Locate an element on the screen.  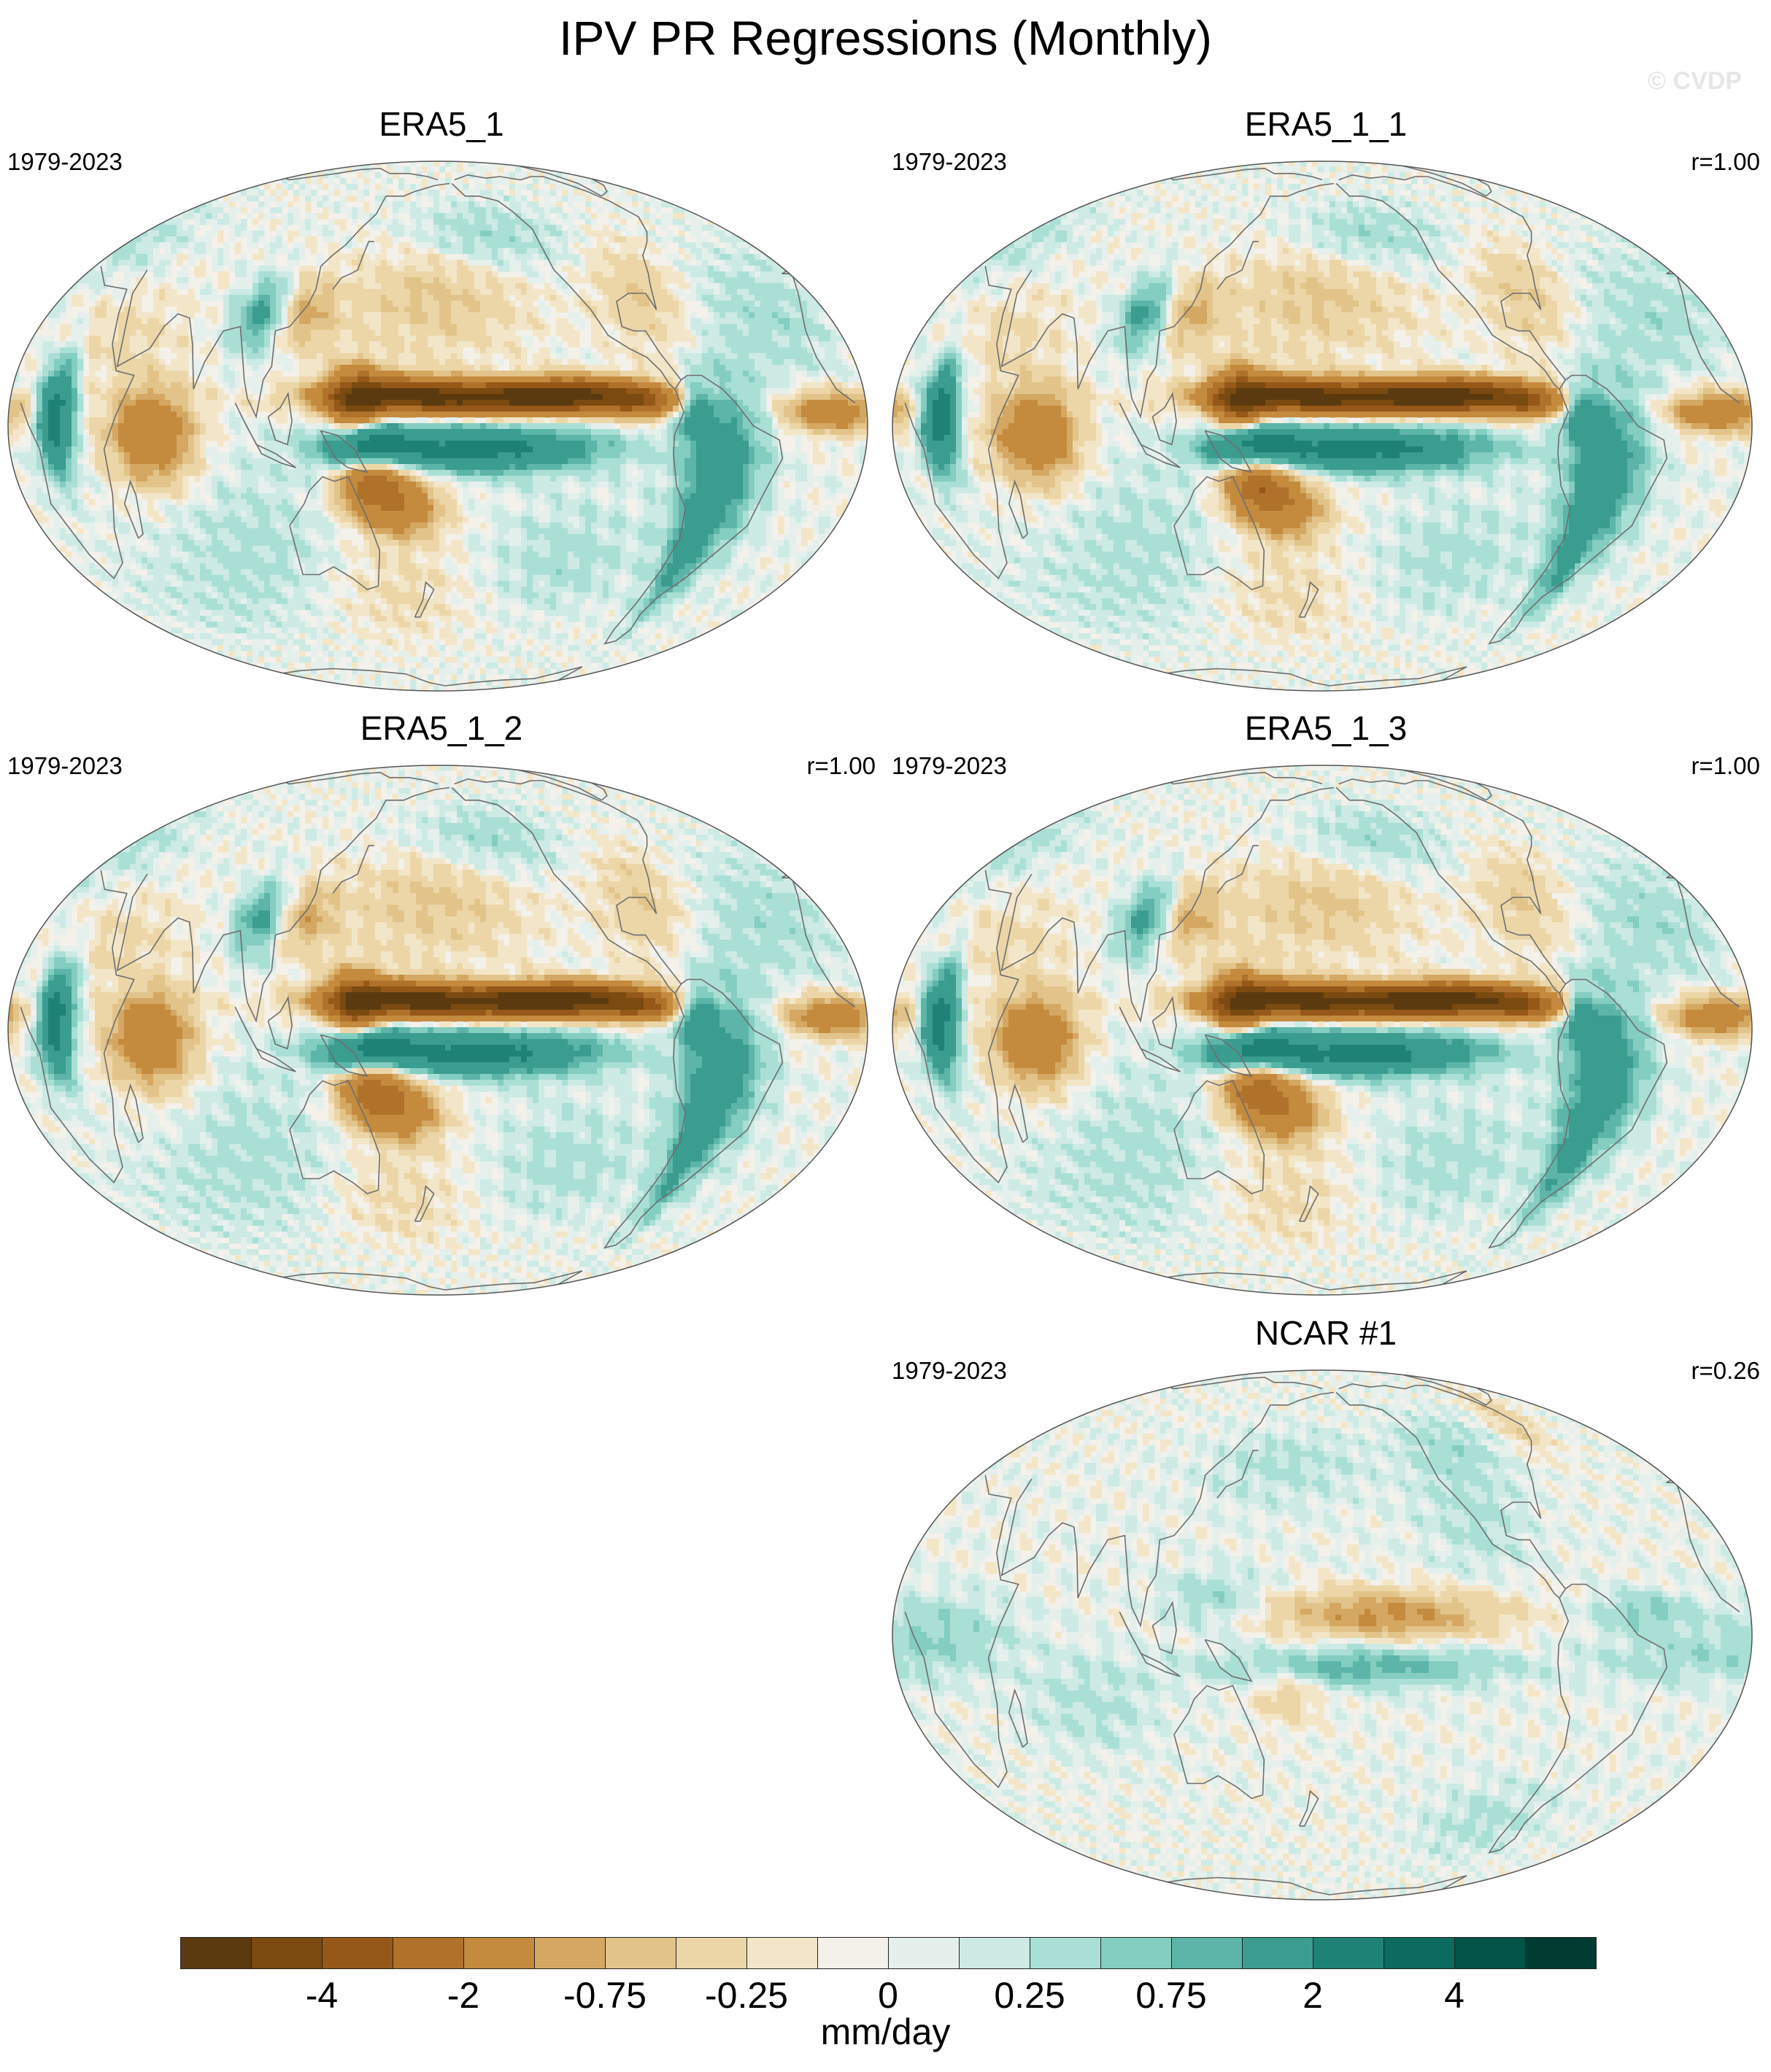
colorbar-units: mm/day is located at coordinates (885, 2032).